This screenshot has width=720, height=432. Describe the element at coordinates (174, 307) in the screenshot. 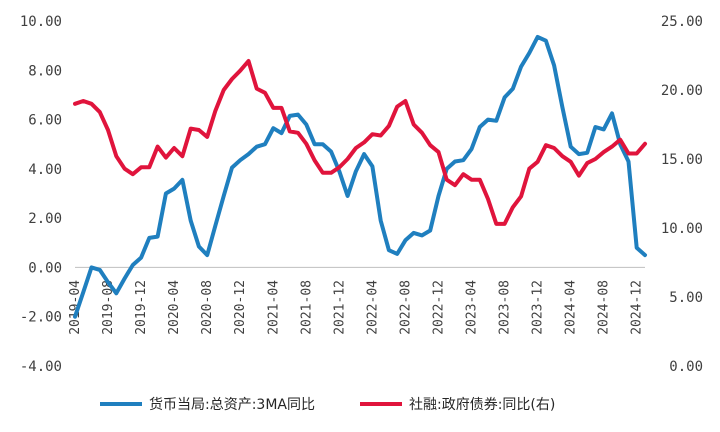

I see `x-axis-tick-label: 2020-04` at that location.